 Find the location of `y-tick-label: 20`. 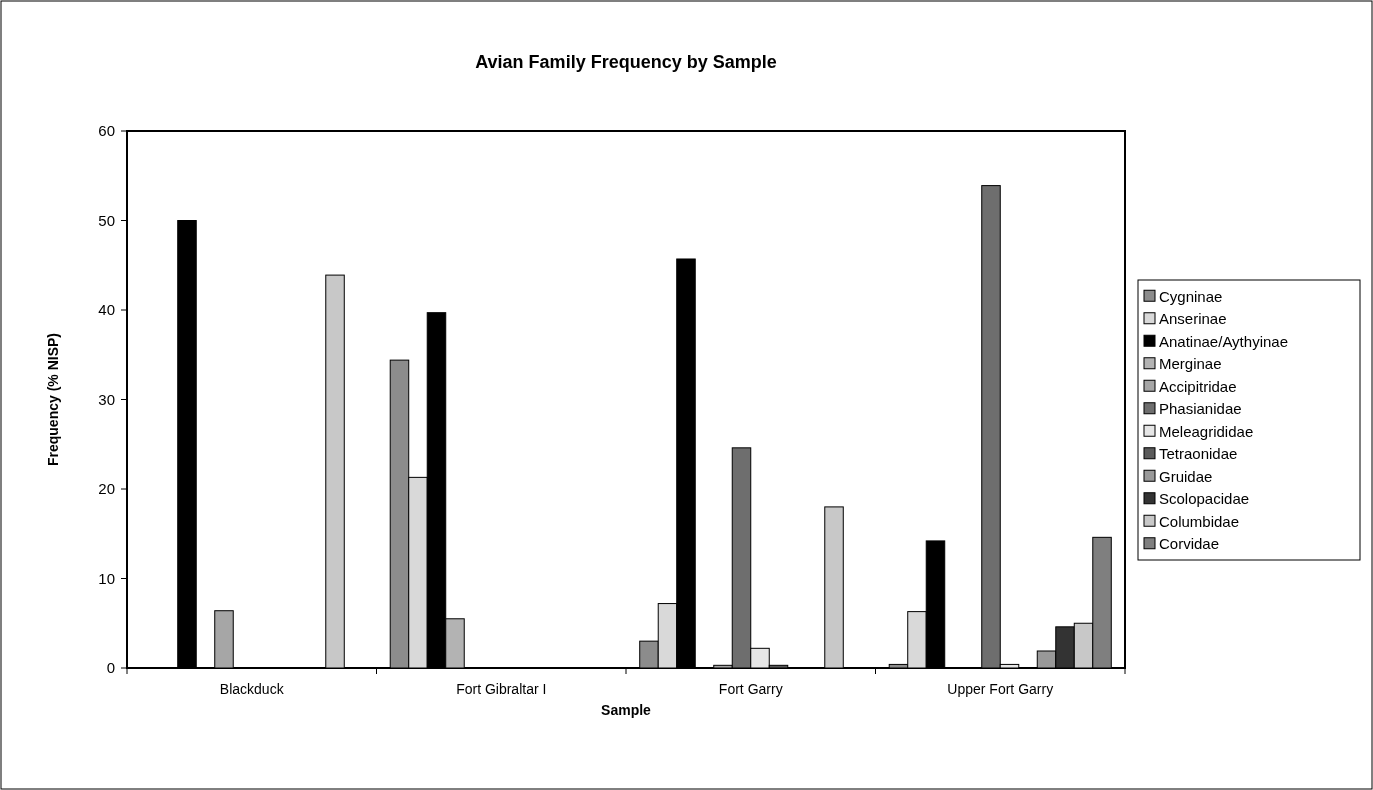

y-tick-label: 20 is located at coordinates (106, 489).